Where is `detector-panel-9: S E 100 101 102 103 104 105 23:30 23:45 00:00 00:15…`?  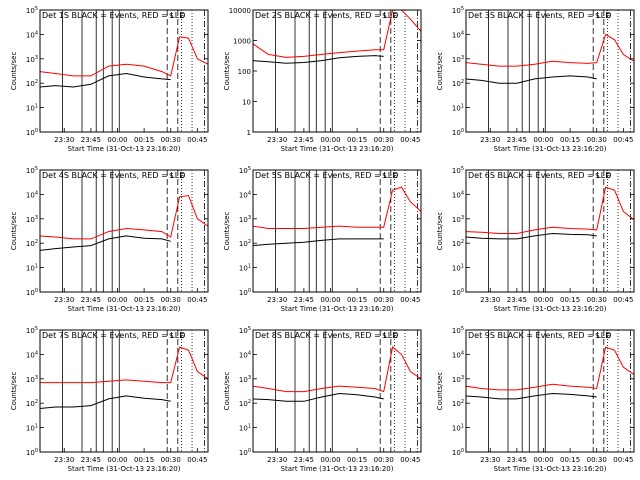
detector-panel-9: S E 100 101 102 103 104 105 23:30 23:45 00:00 00:15… is located at coordinates (535, 399).